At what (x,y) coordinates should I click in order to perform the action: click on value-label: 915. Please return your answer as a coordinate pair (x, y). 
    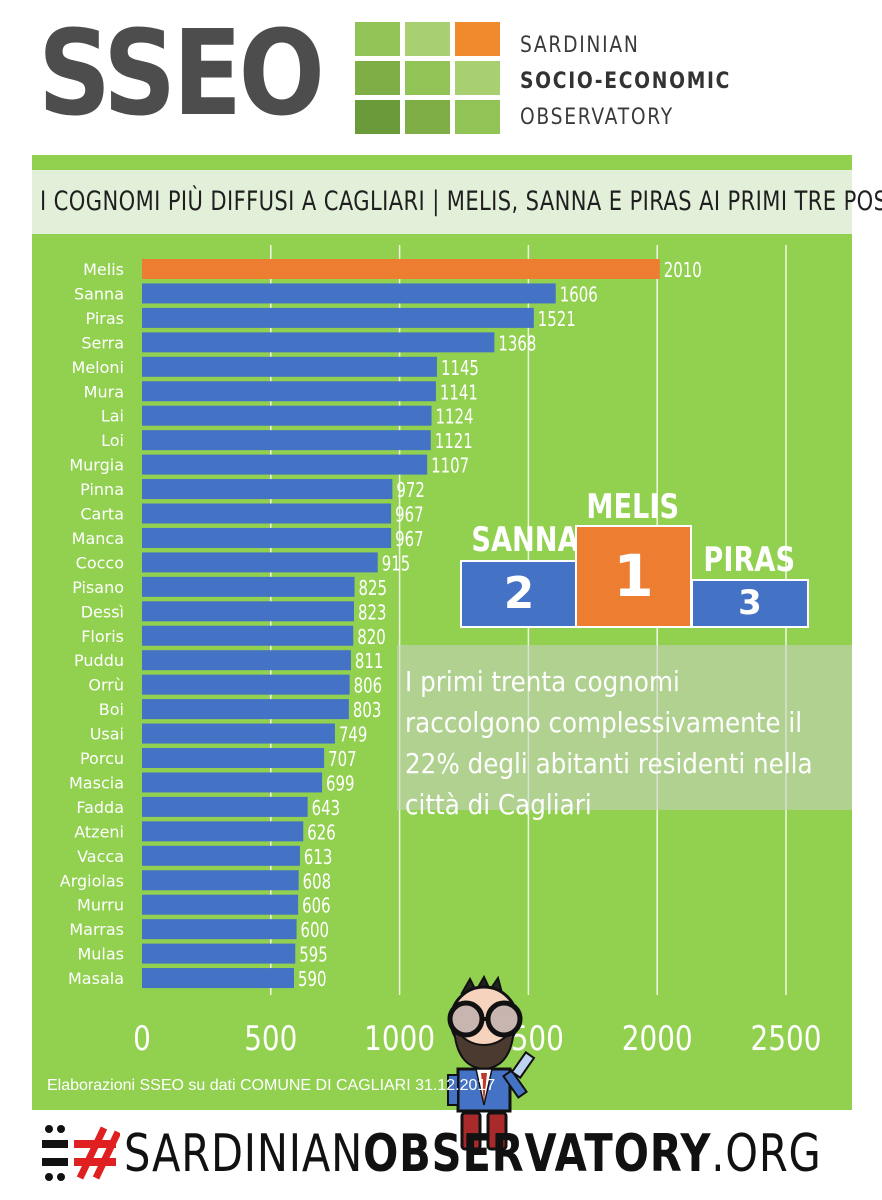
    Looking at the image, I should click on (396, 563).